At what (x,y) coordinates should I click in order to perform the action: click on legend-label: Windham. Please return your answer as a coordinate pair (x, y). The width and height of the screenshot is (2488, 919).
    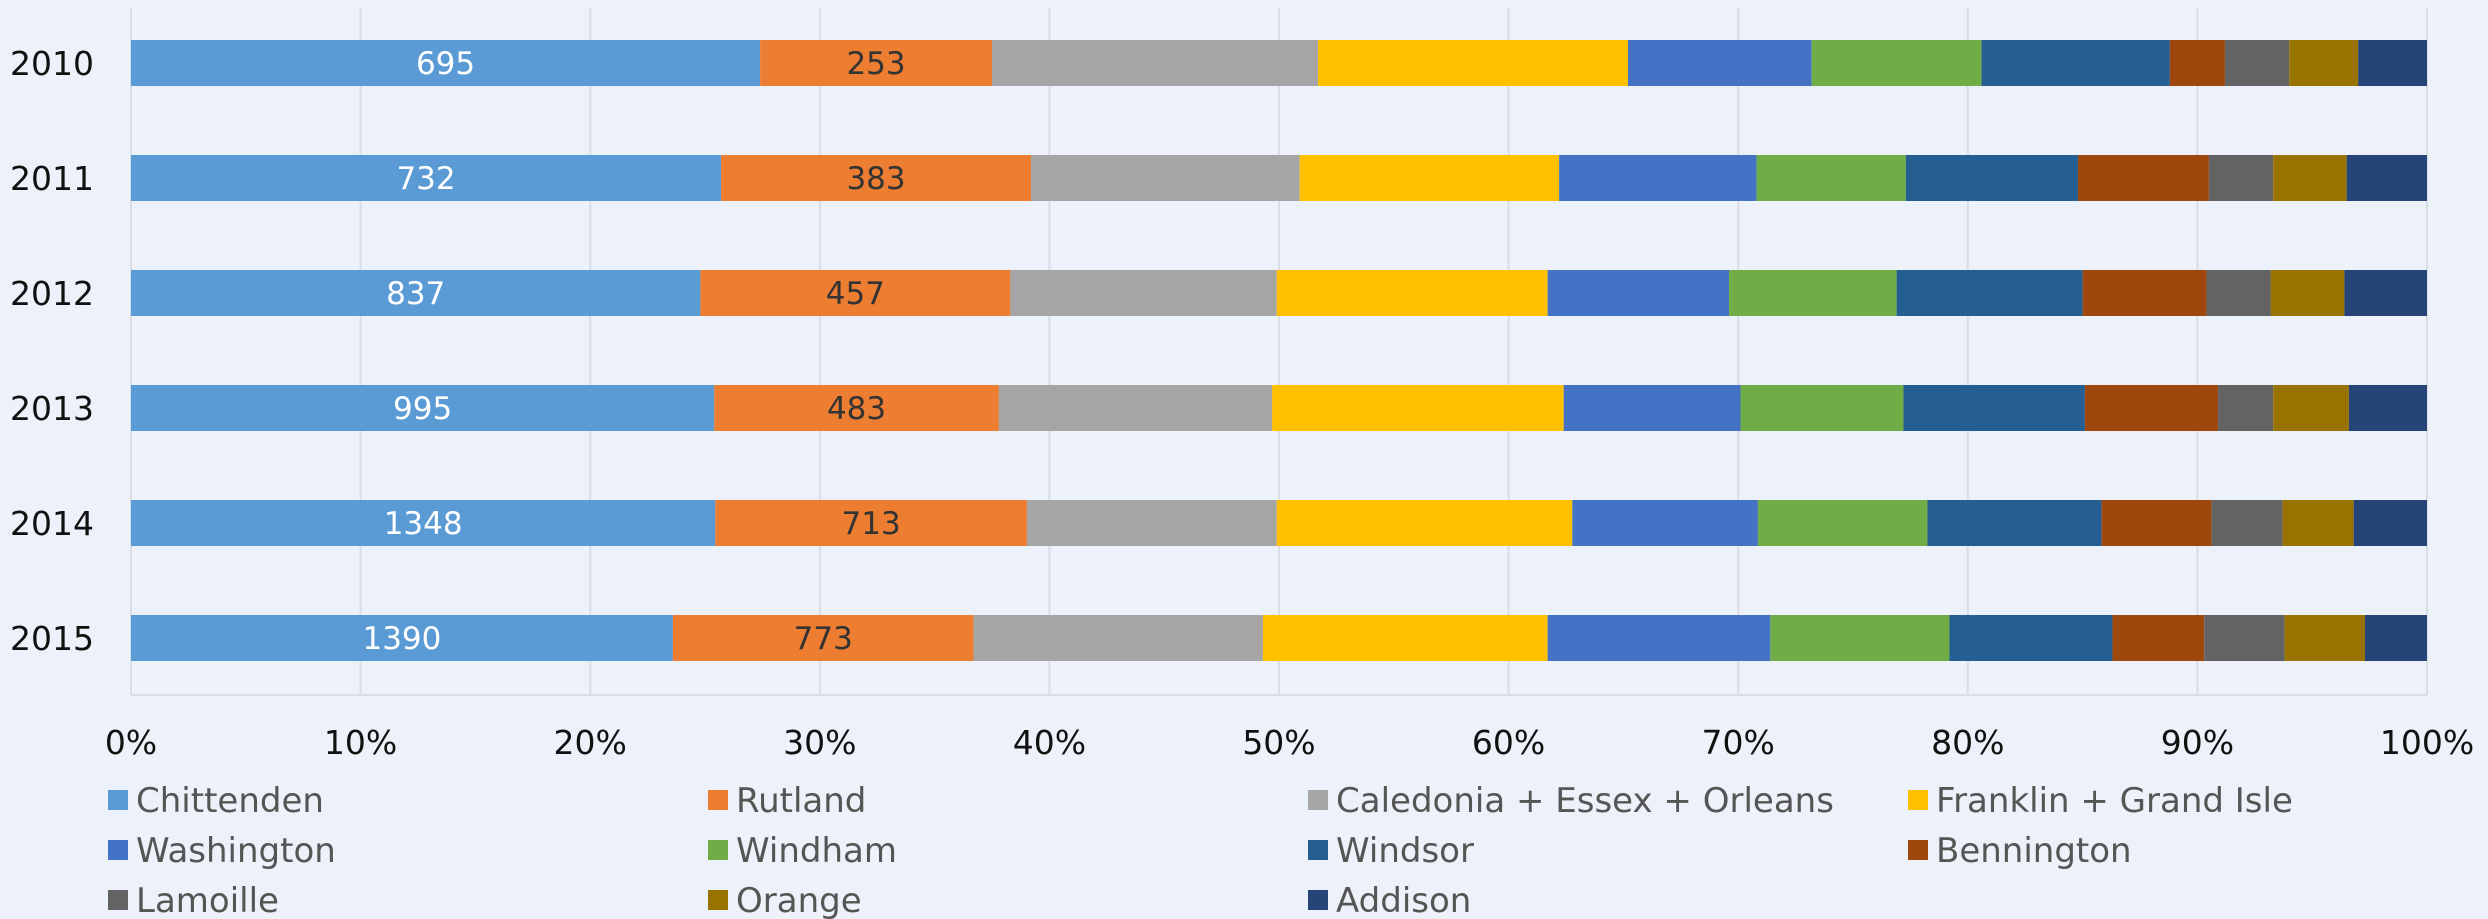
    Looking at the image, I should click on (816, 851).